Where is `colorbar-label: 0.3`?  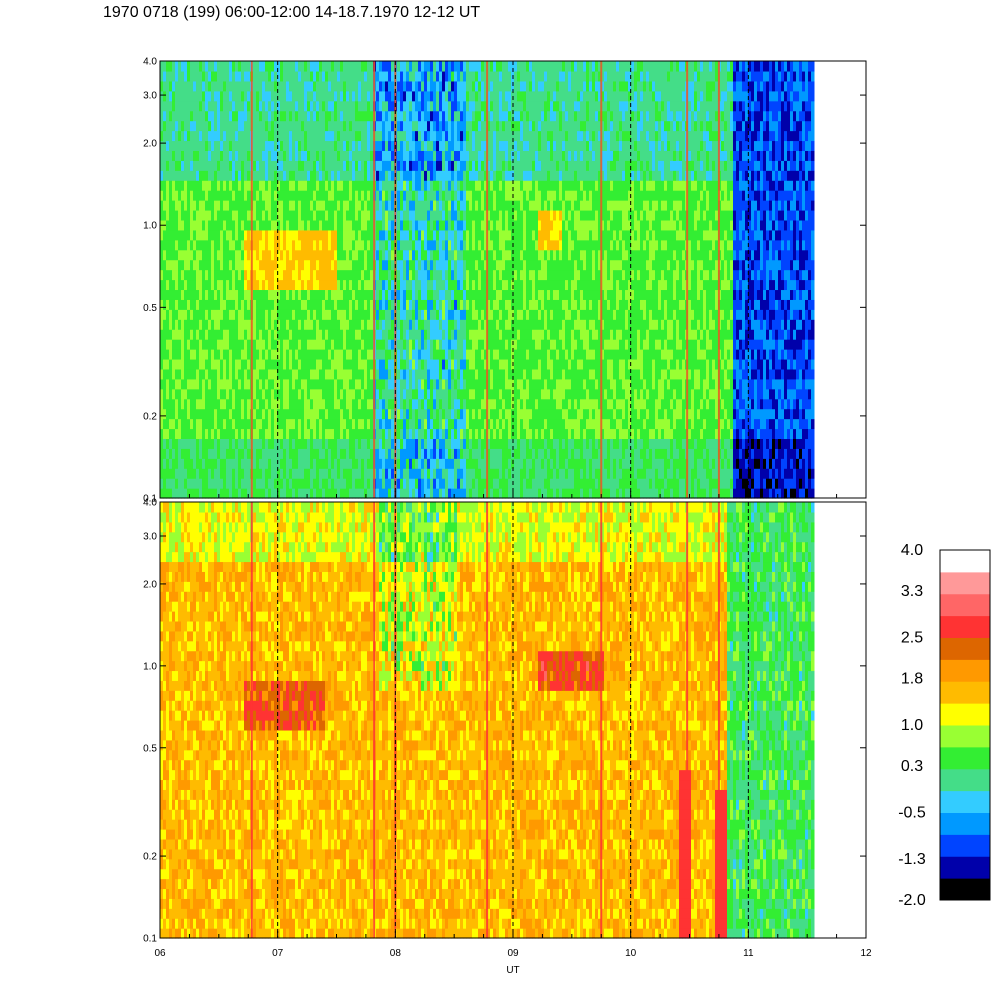 colorbar-label: 0.3 is located at coordinates (912, 766).